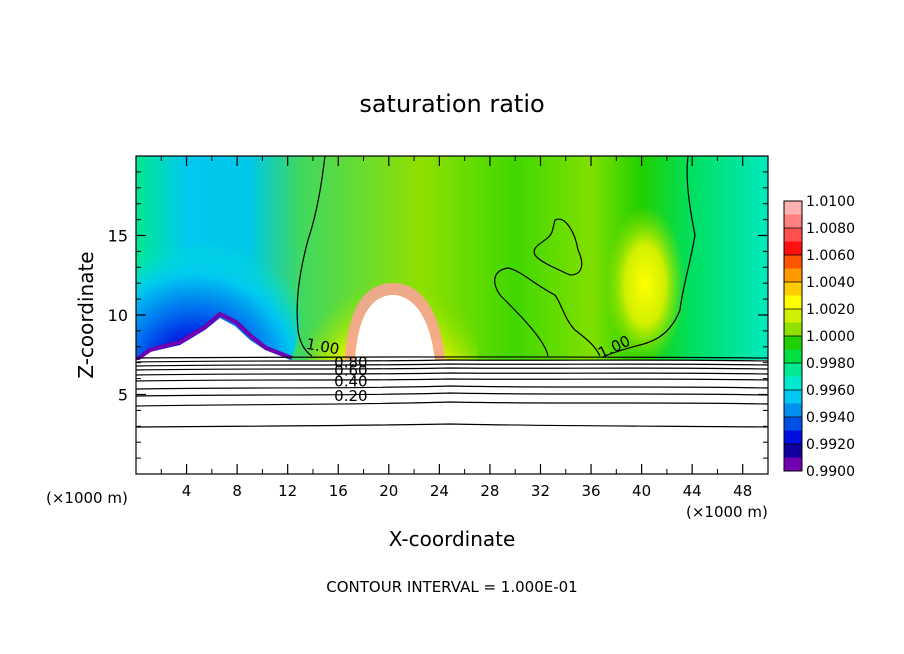 The height and width of the screenshot is (654, 904). I want to click on y-tick-label: 10, so click(118, 315).